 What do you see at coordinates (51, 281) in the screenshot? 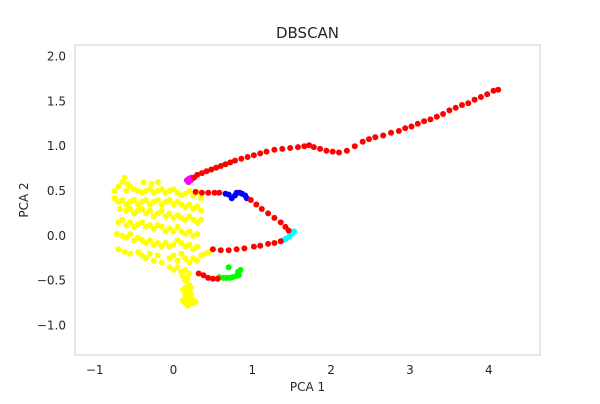
I see `y-tick-label: −0.5` at bounding box center [51, 281].